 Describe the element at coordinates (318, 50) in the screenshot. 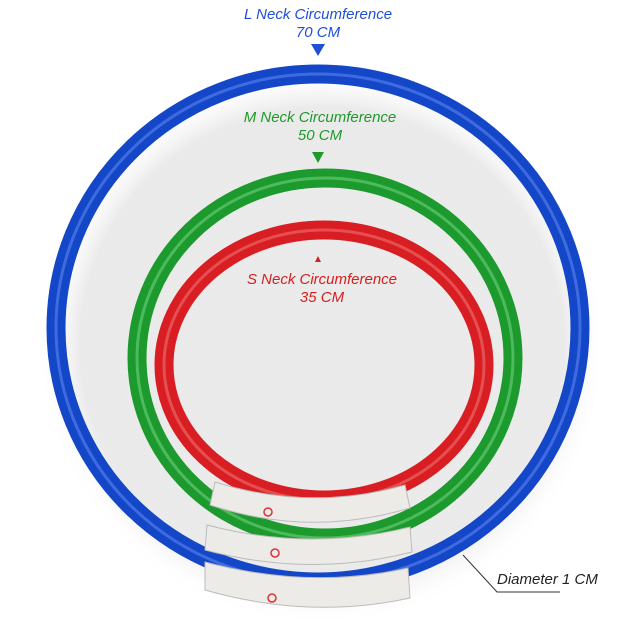

I see `large-marker-arrow` at that location.